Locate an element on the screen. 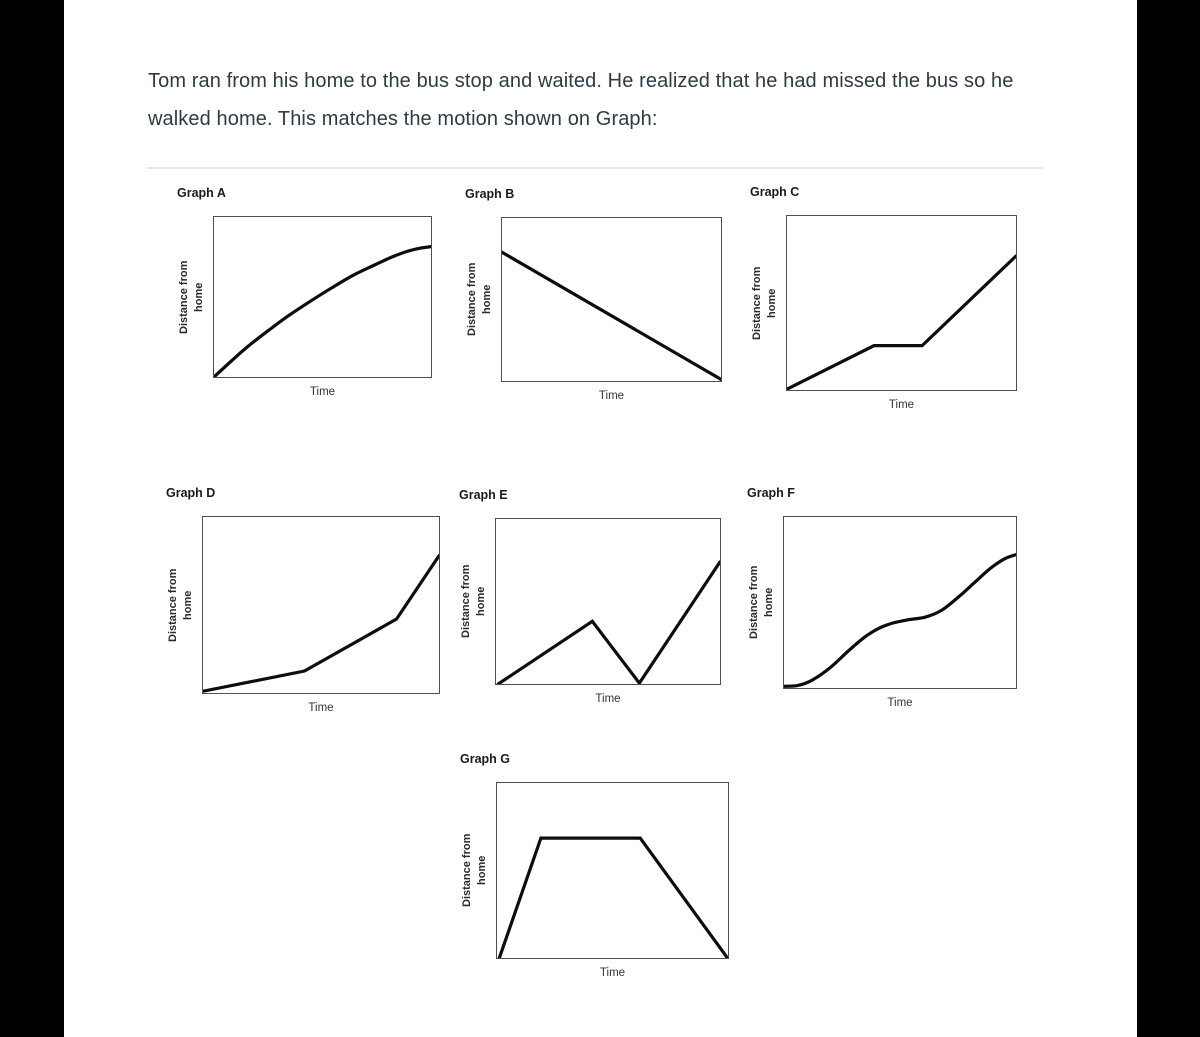 The height and width of the screenshot is (1037, 1200). graph-figure-c: Graph C Distance from home Time is located at coordinates (883, 298).